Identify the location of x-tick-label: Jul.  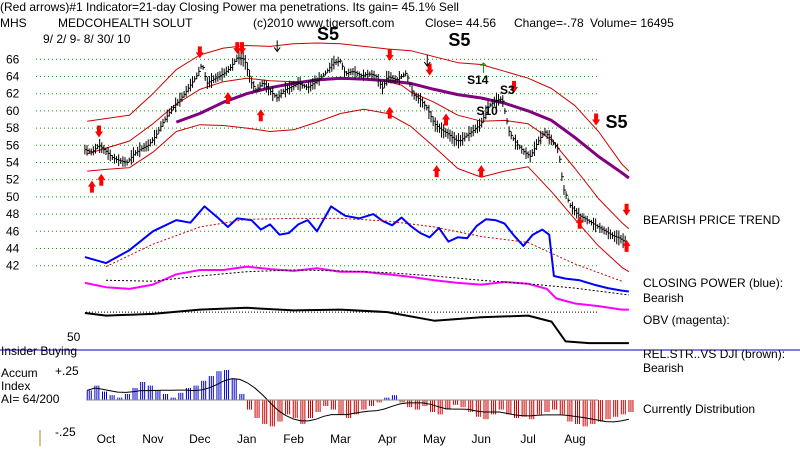
(527, 439).